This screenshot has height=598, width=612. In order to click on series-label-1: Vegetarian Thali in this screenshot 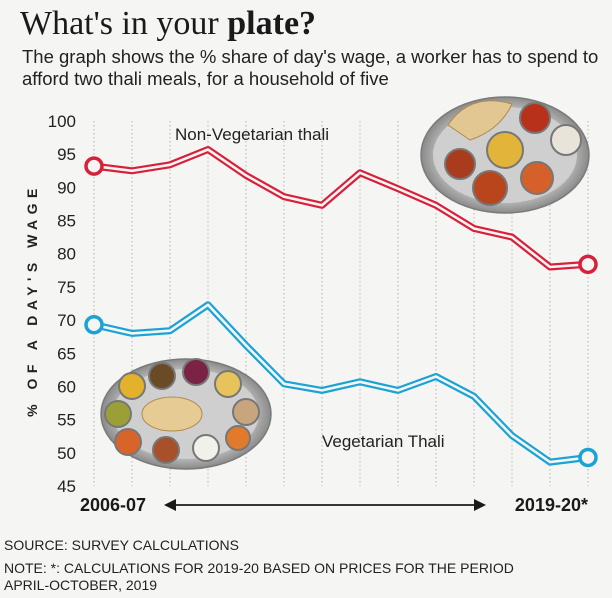, I will do `click(383, 441)`.